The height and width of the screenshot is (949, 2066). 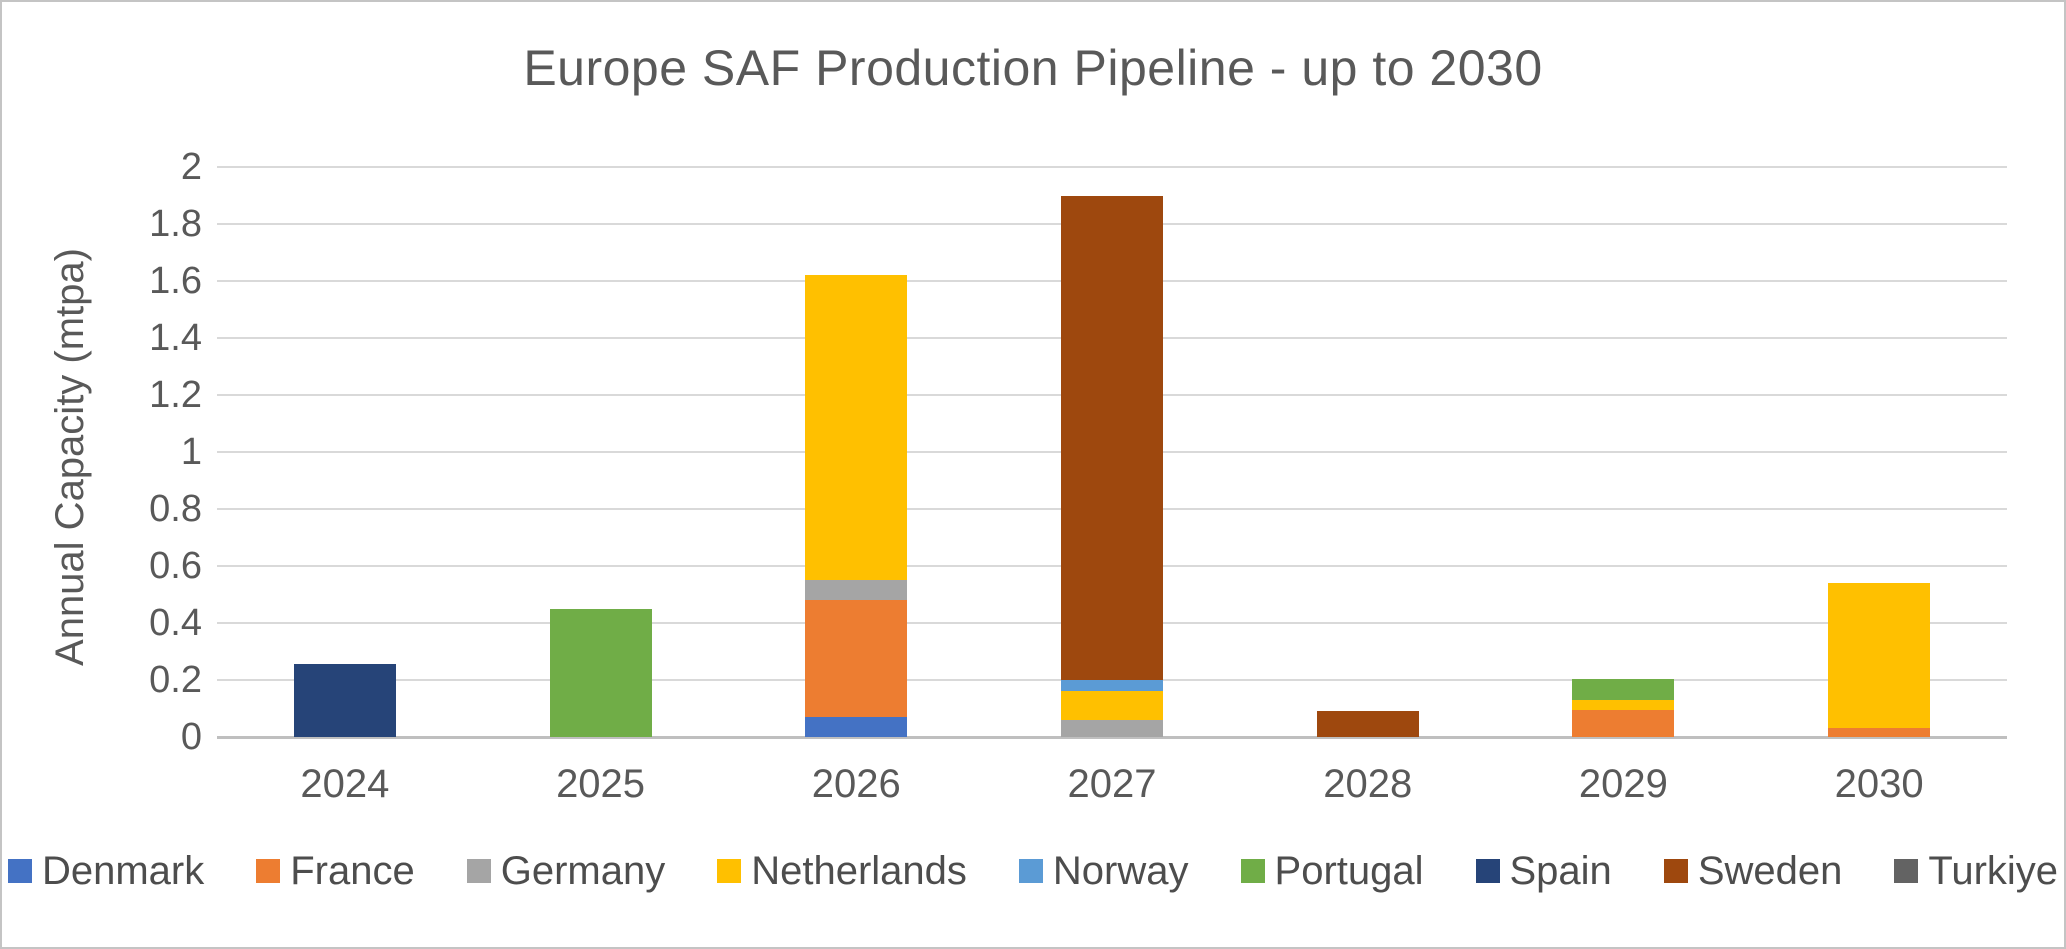 What do you see at coordinates (191, 452) in the screenshot?
I see `y-tick-label: 1` at bounding box center [191, 452].